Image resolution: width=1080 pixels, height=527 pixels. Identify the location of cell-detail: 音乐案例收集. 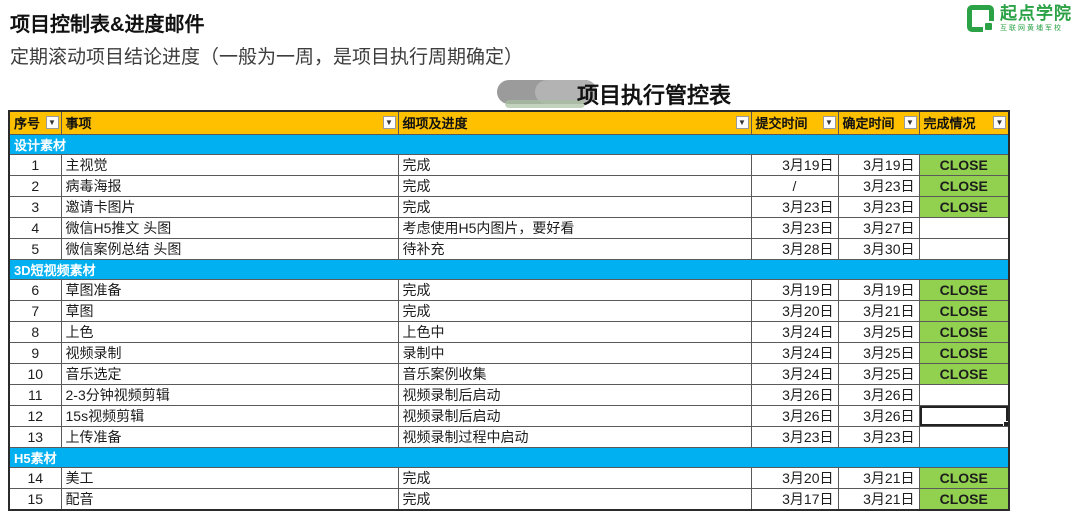
(574, 373).